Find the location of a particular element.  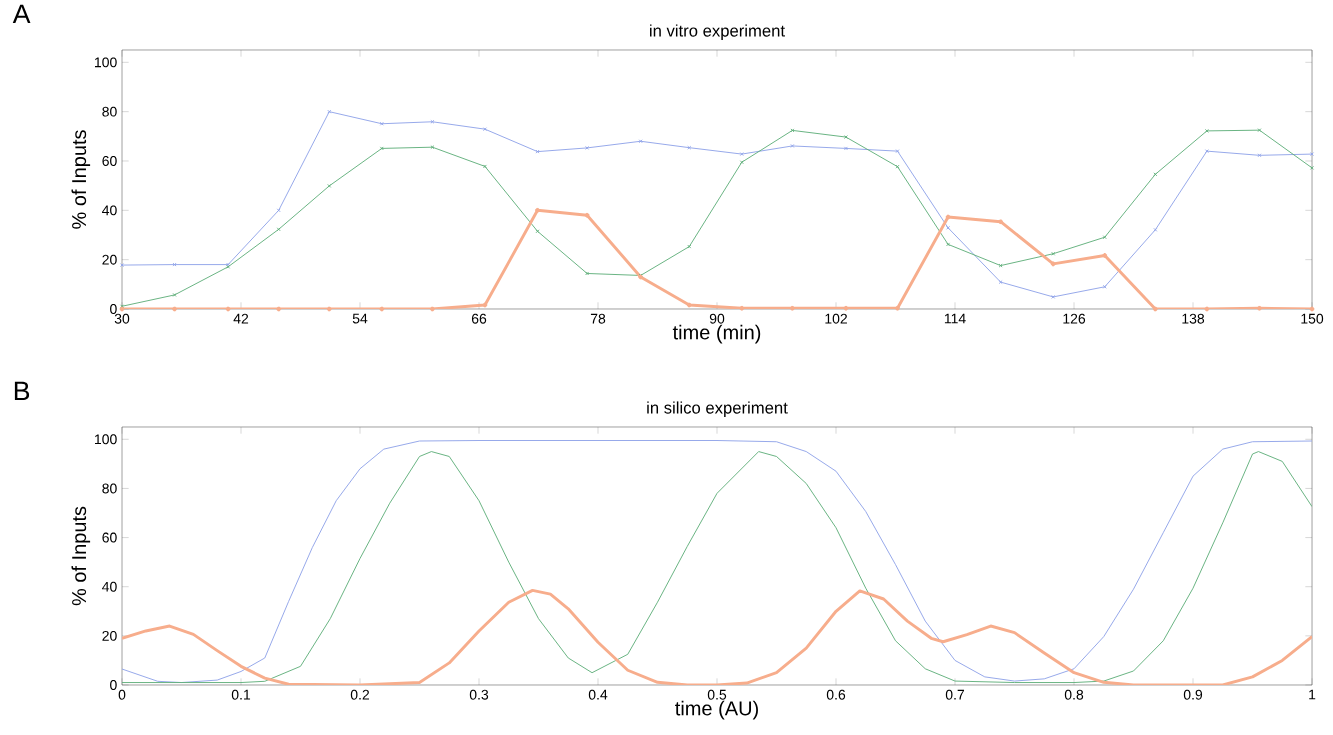

x-tick-label: 54 is located at coordinates (360, 318).